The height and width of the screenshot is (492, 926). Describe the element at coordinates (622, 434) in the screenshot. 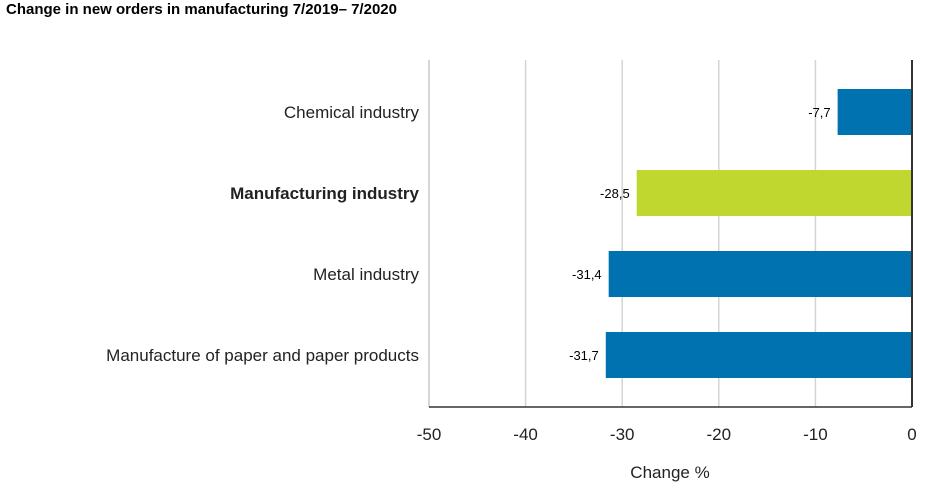

I see `x-tick-label: -30` at that location.